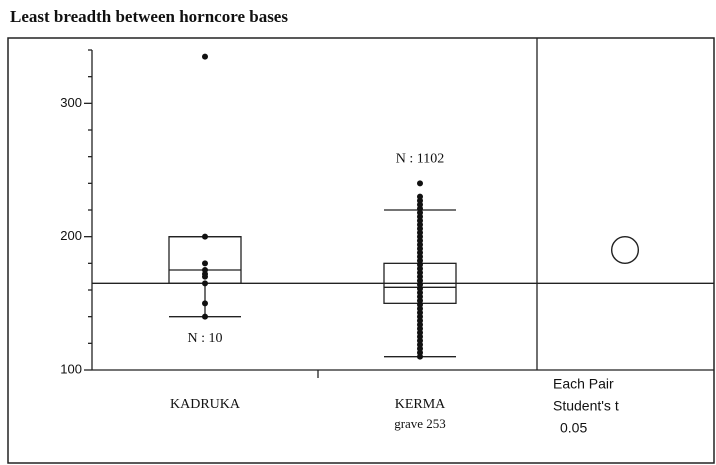 The height and width of the screenshot is (465, 716). Describe the element at coordinates (205, 404) in the screenshot. I see `x-tick-label: KADRUKA` at that location.